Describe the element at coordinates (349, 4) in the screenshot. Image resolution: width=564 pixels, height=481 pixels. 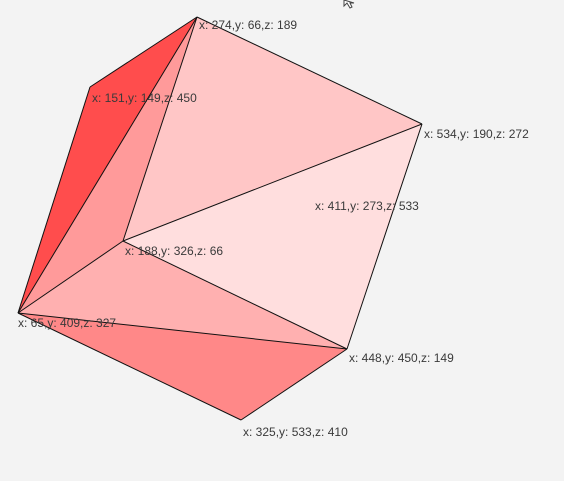
I see `mouse-pointer-icon` at that location.